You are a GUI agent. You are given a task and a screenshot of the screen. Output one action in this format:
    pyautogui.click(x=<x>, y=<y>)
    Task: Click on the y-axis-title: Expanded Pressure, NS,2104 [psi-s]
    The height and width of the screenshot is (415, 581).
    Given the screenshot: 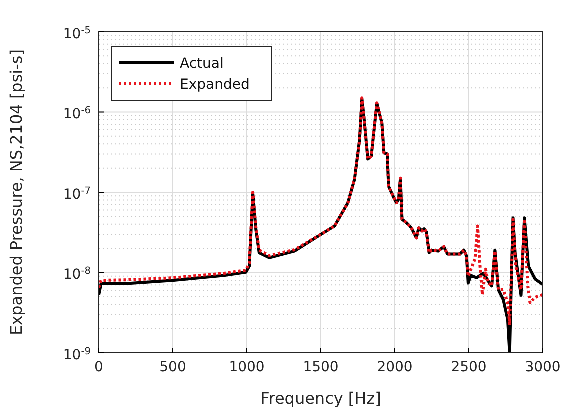 What is the action you would take?
    pyautogui.click(x=16, y=193)
    